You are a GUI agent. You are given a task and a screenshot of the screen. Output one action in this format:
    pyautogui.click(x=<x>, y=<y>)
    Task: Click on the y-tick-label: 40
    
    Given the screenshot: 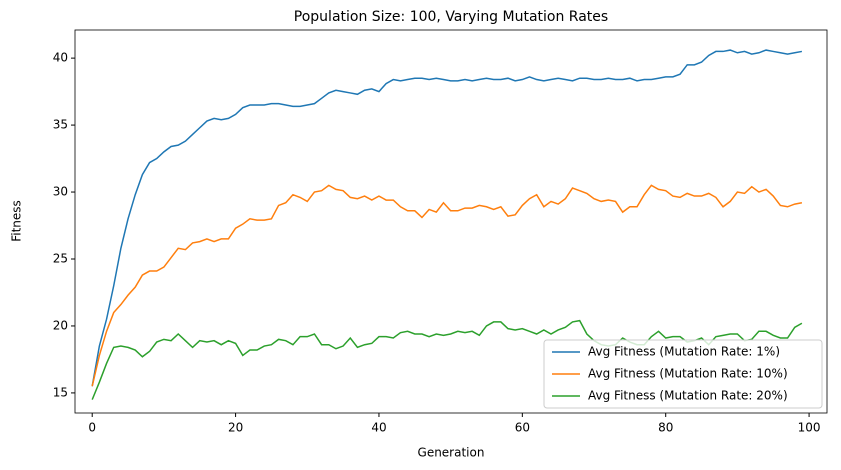 What is the action you would take?
    pyautogui.click(x=60, y=58)
    